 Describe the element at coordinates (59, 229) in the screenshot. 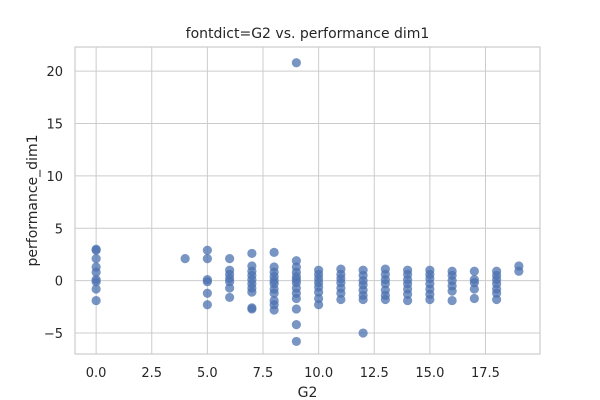

I see `y-tick-label: 5` at that location.